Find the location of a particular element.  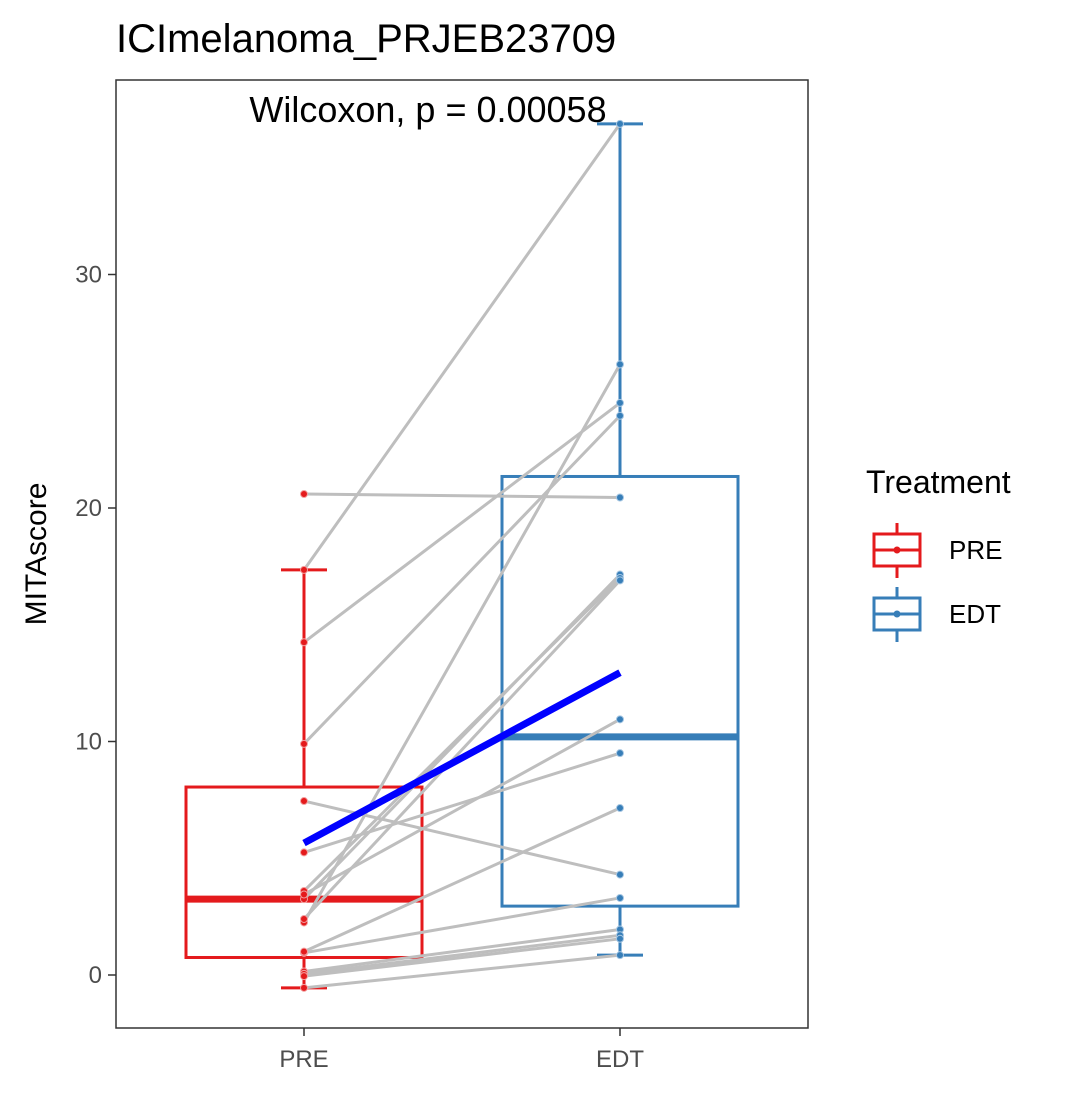

legend-key-edt: EDT is located at coordinates (936, 614).